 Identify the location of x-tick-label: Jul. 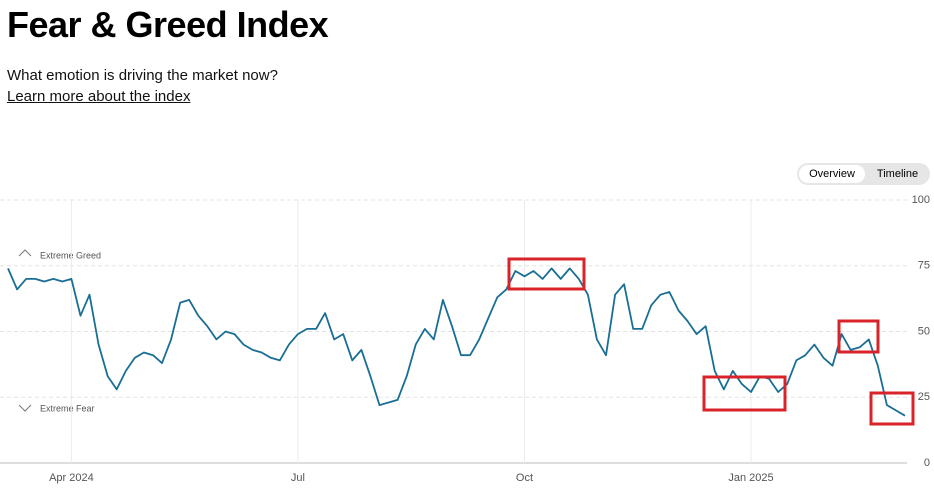
(298, 478).